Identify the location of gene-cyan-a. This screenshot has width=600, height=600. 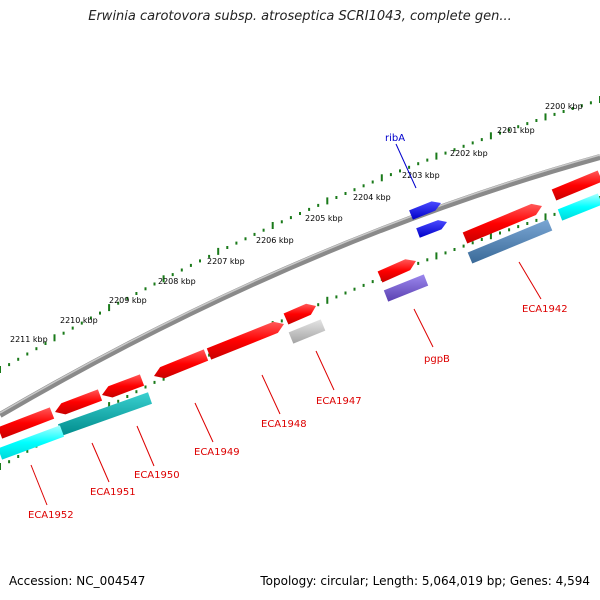
(578, 207).